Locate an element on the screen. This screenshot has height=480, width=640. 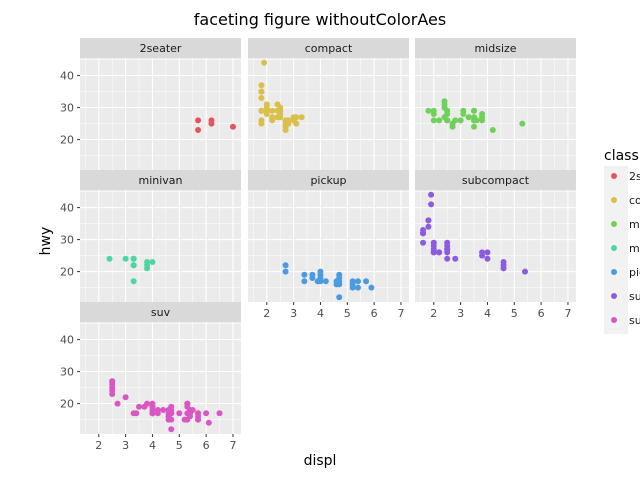
legend-item-midsize: midsize is located at coordinates (622, 226).